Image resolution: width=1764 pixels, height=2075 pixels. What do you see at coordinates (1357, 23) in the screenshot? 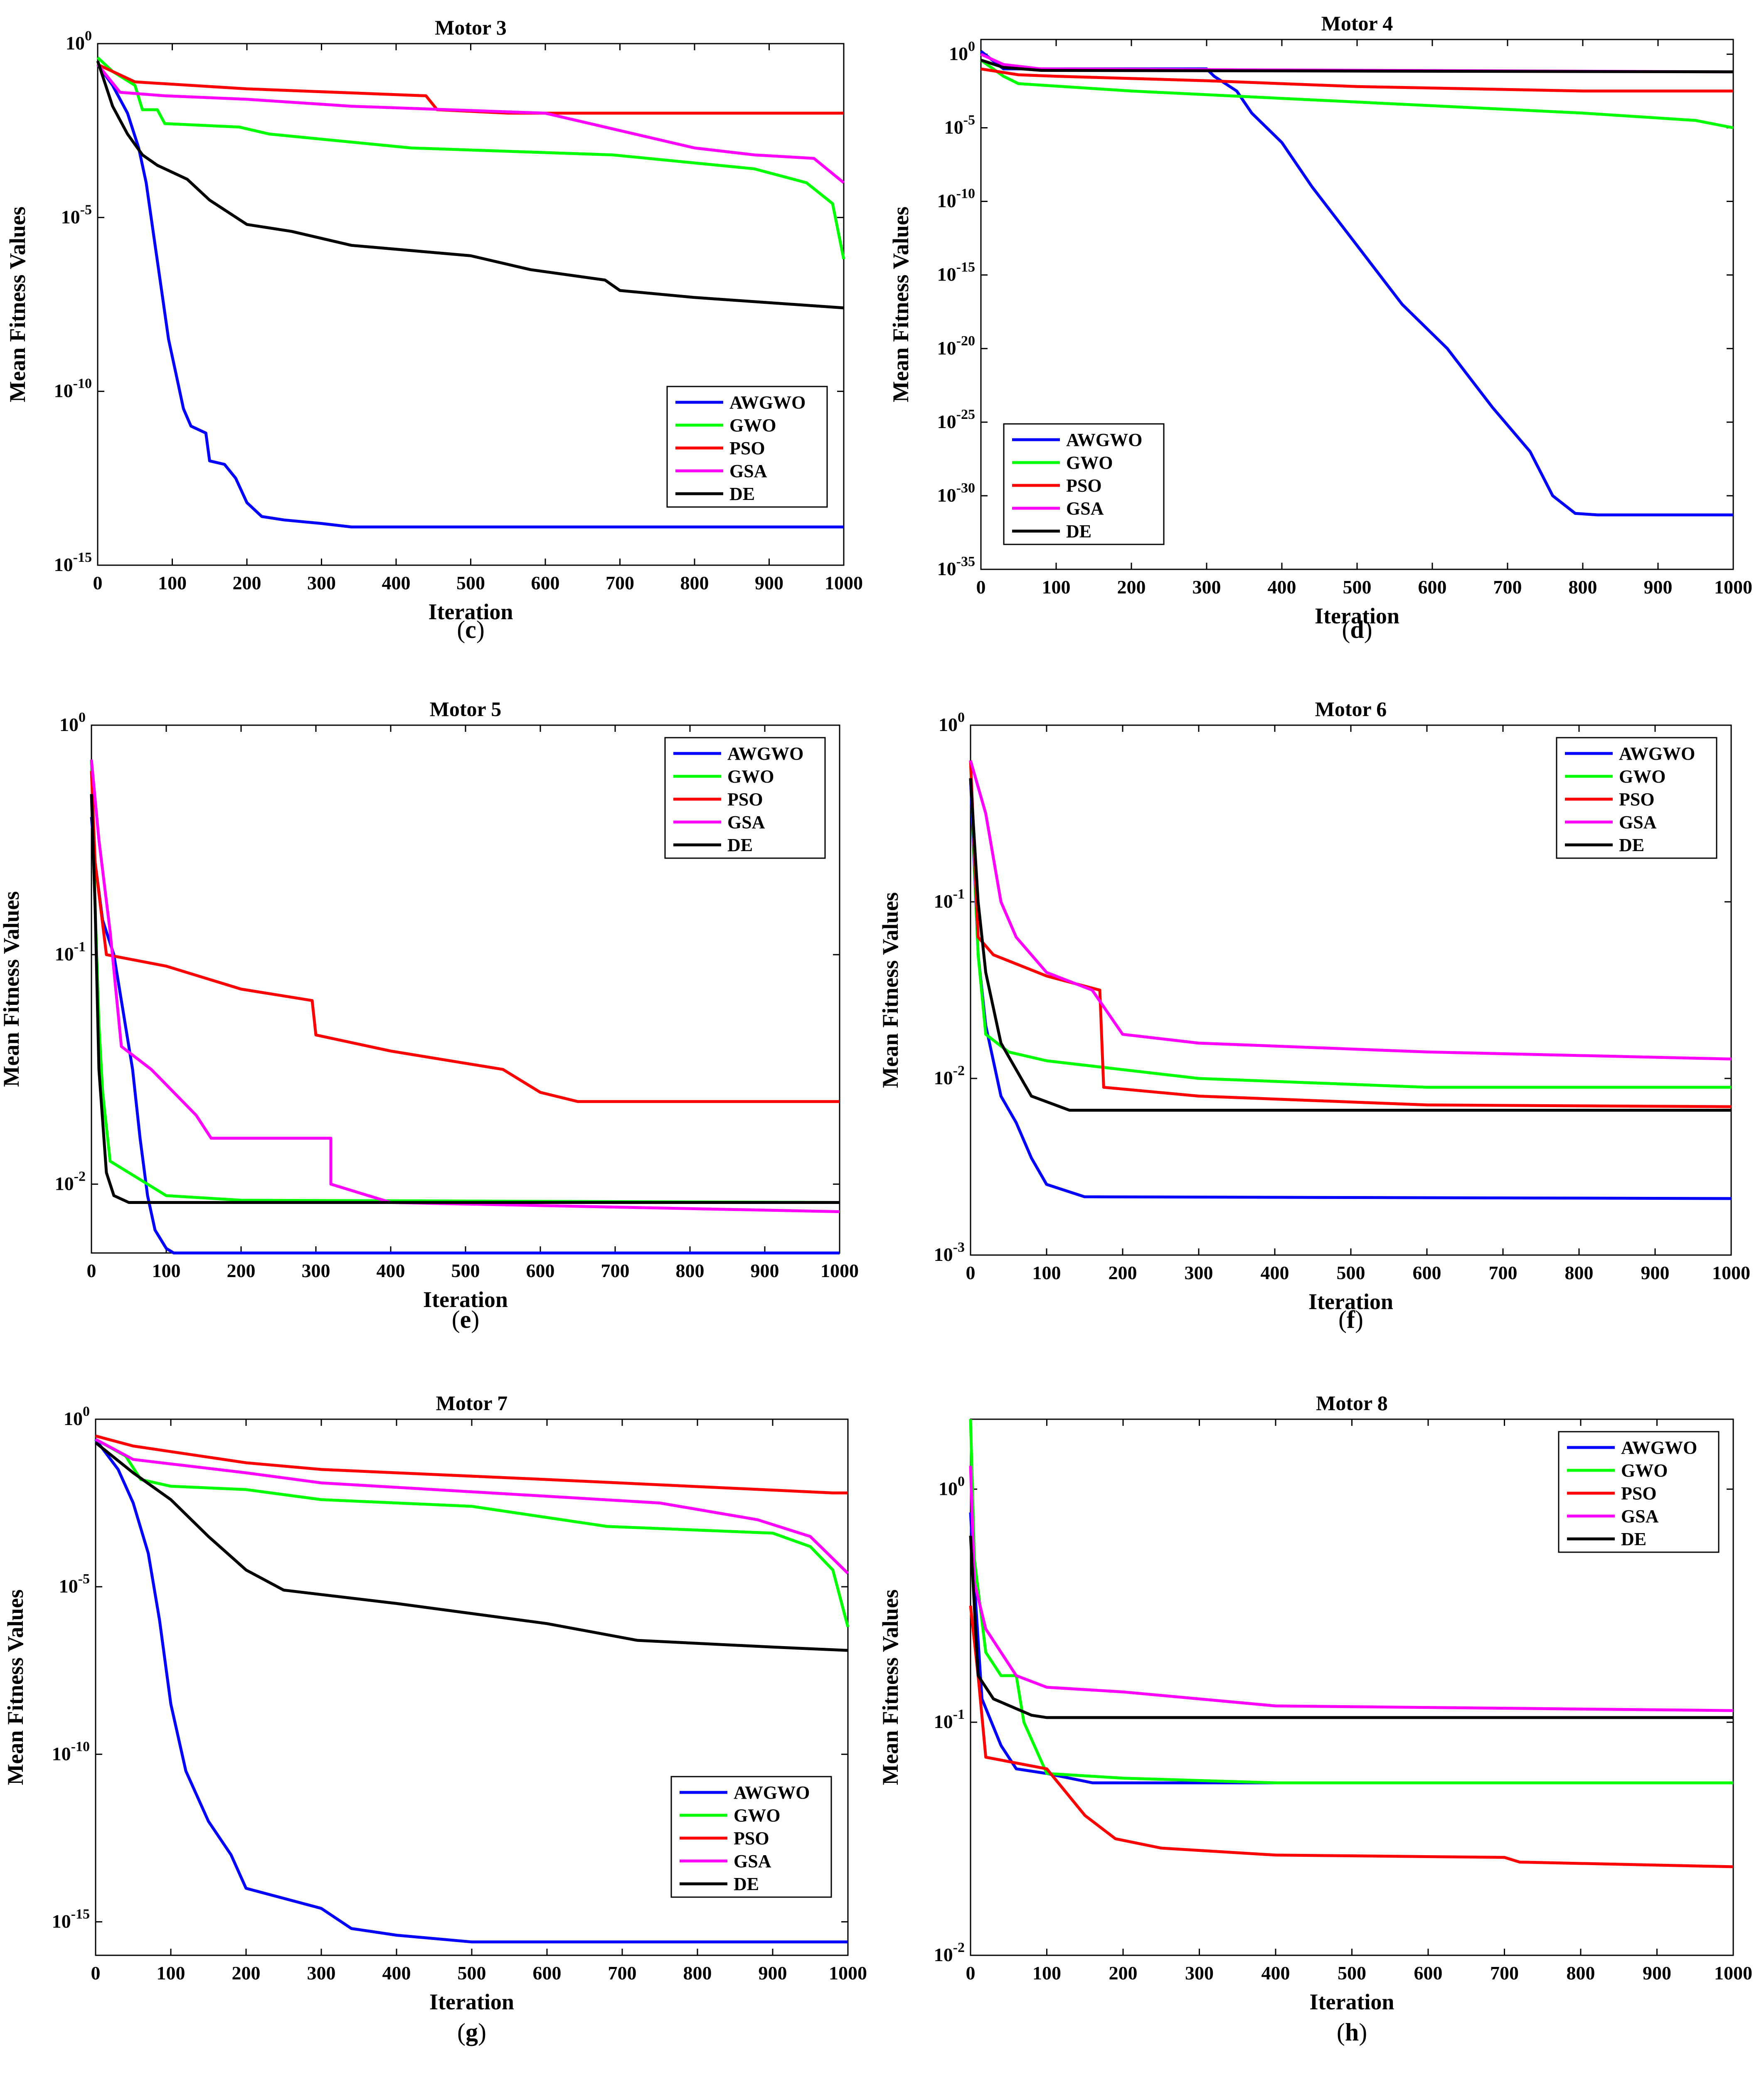
I see `chart-title: Motor 4` at bounding box center [1357, 23].